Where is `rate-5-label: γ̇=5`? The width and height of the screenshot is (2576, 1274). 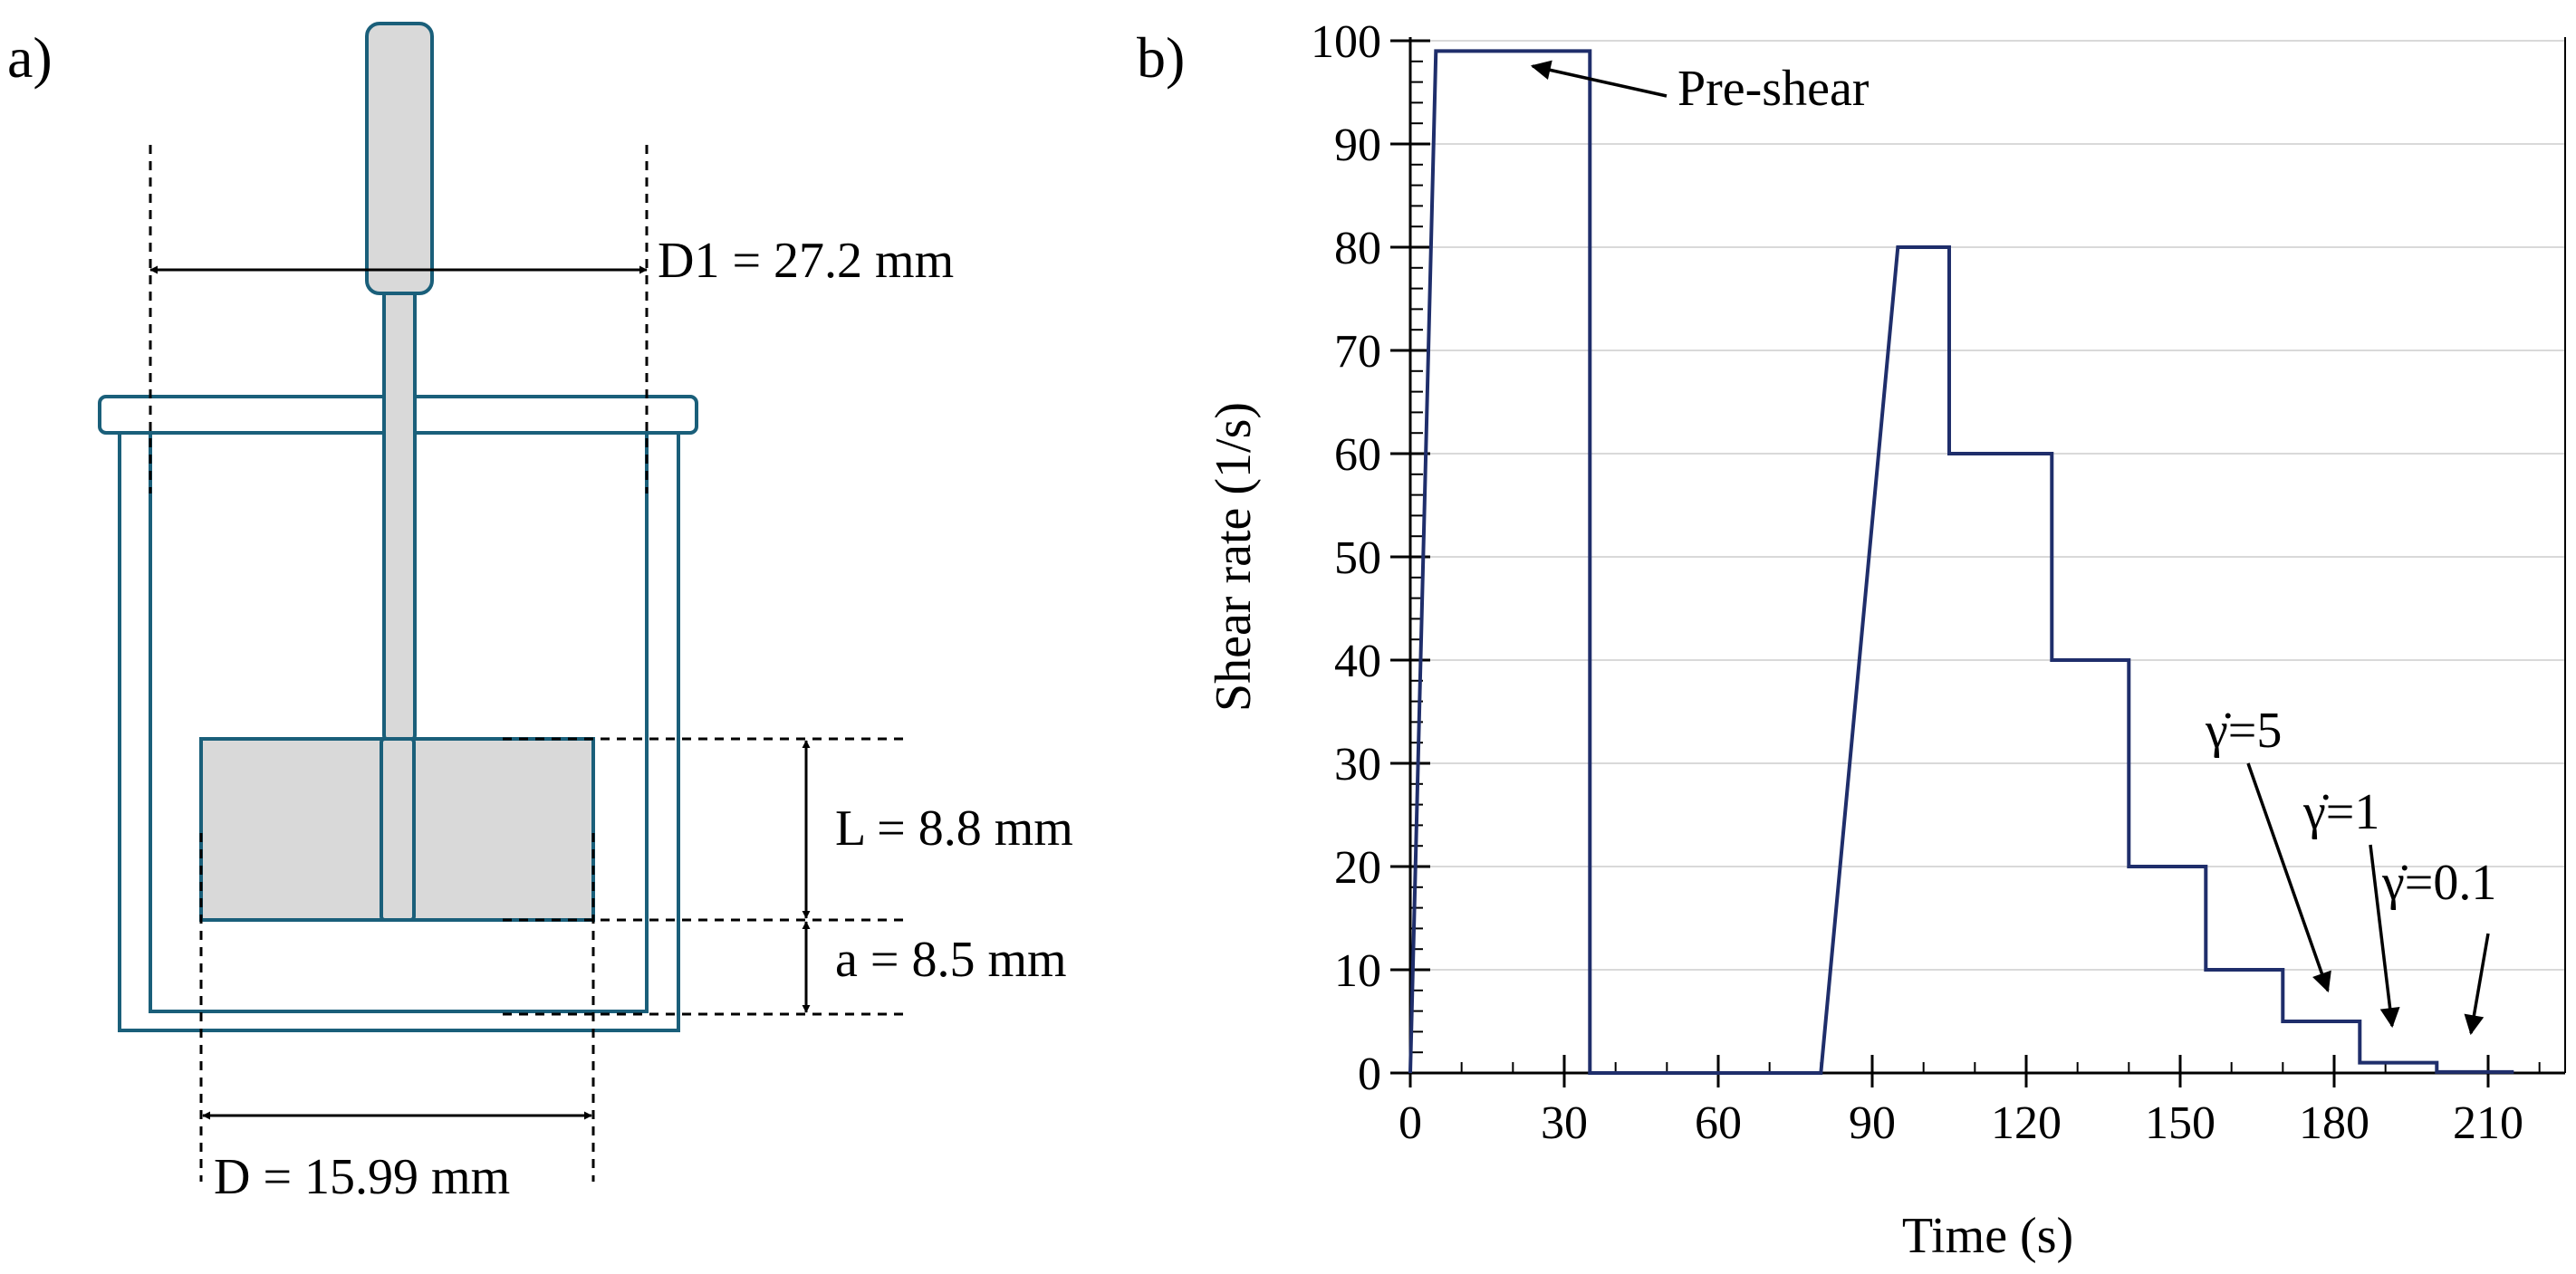 rate-5-label: γ̇=5 is located at coordinates (2243, 731).